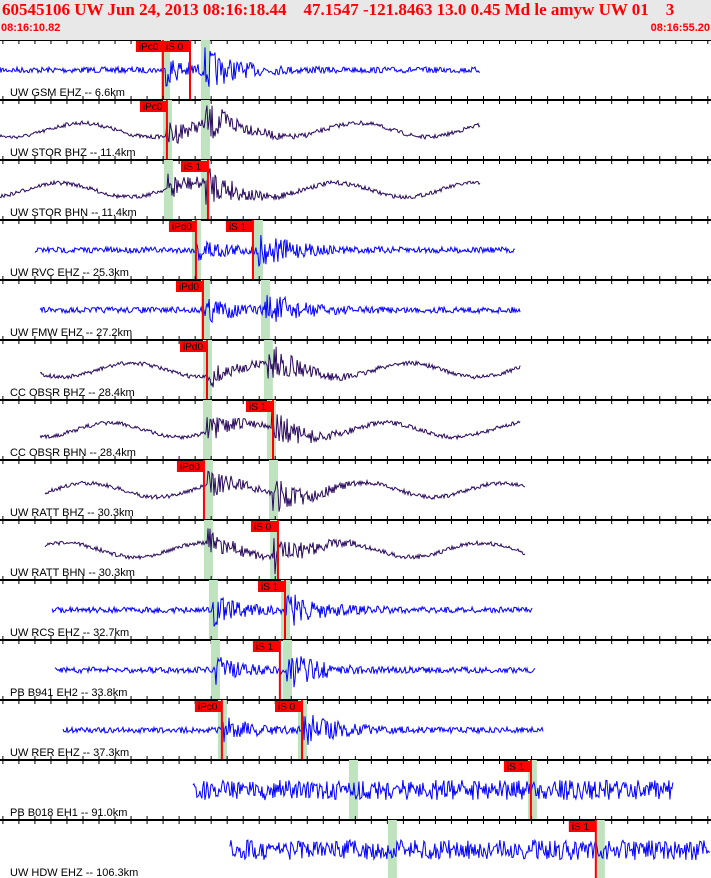  Describe the element at coordinates (73, 453) in the screenshot. I see `trace-label: CC OBSR BHN -- 28.4km` at that location.